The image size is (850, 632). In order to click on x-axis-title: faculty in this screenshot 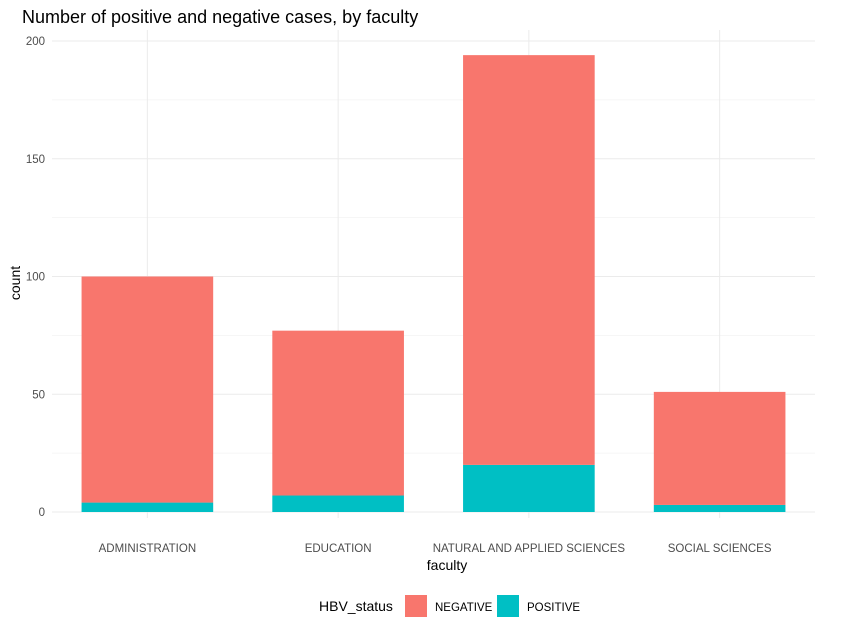, I will do `click(447, 565)`.